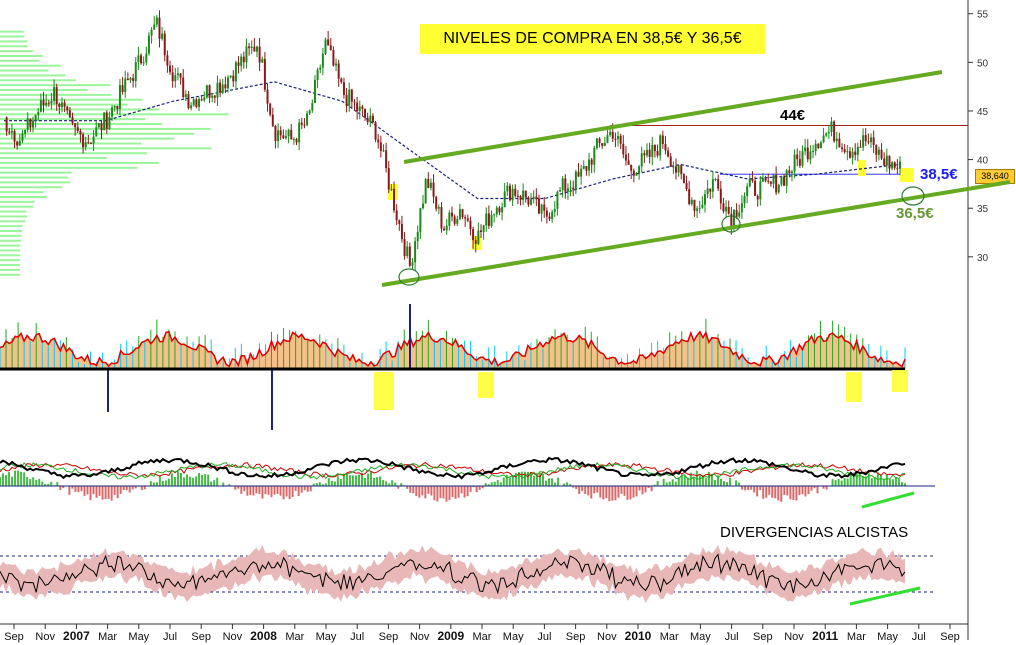  I want to click on support-circle, so click(913, 196).